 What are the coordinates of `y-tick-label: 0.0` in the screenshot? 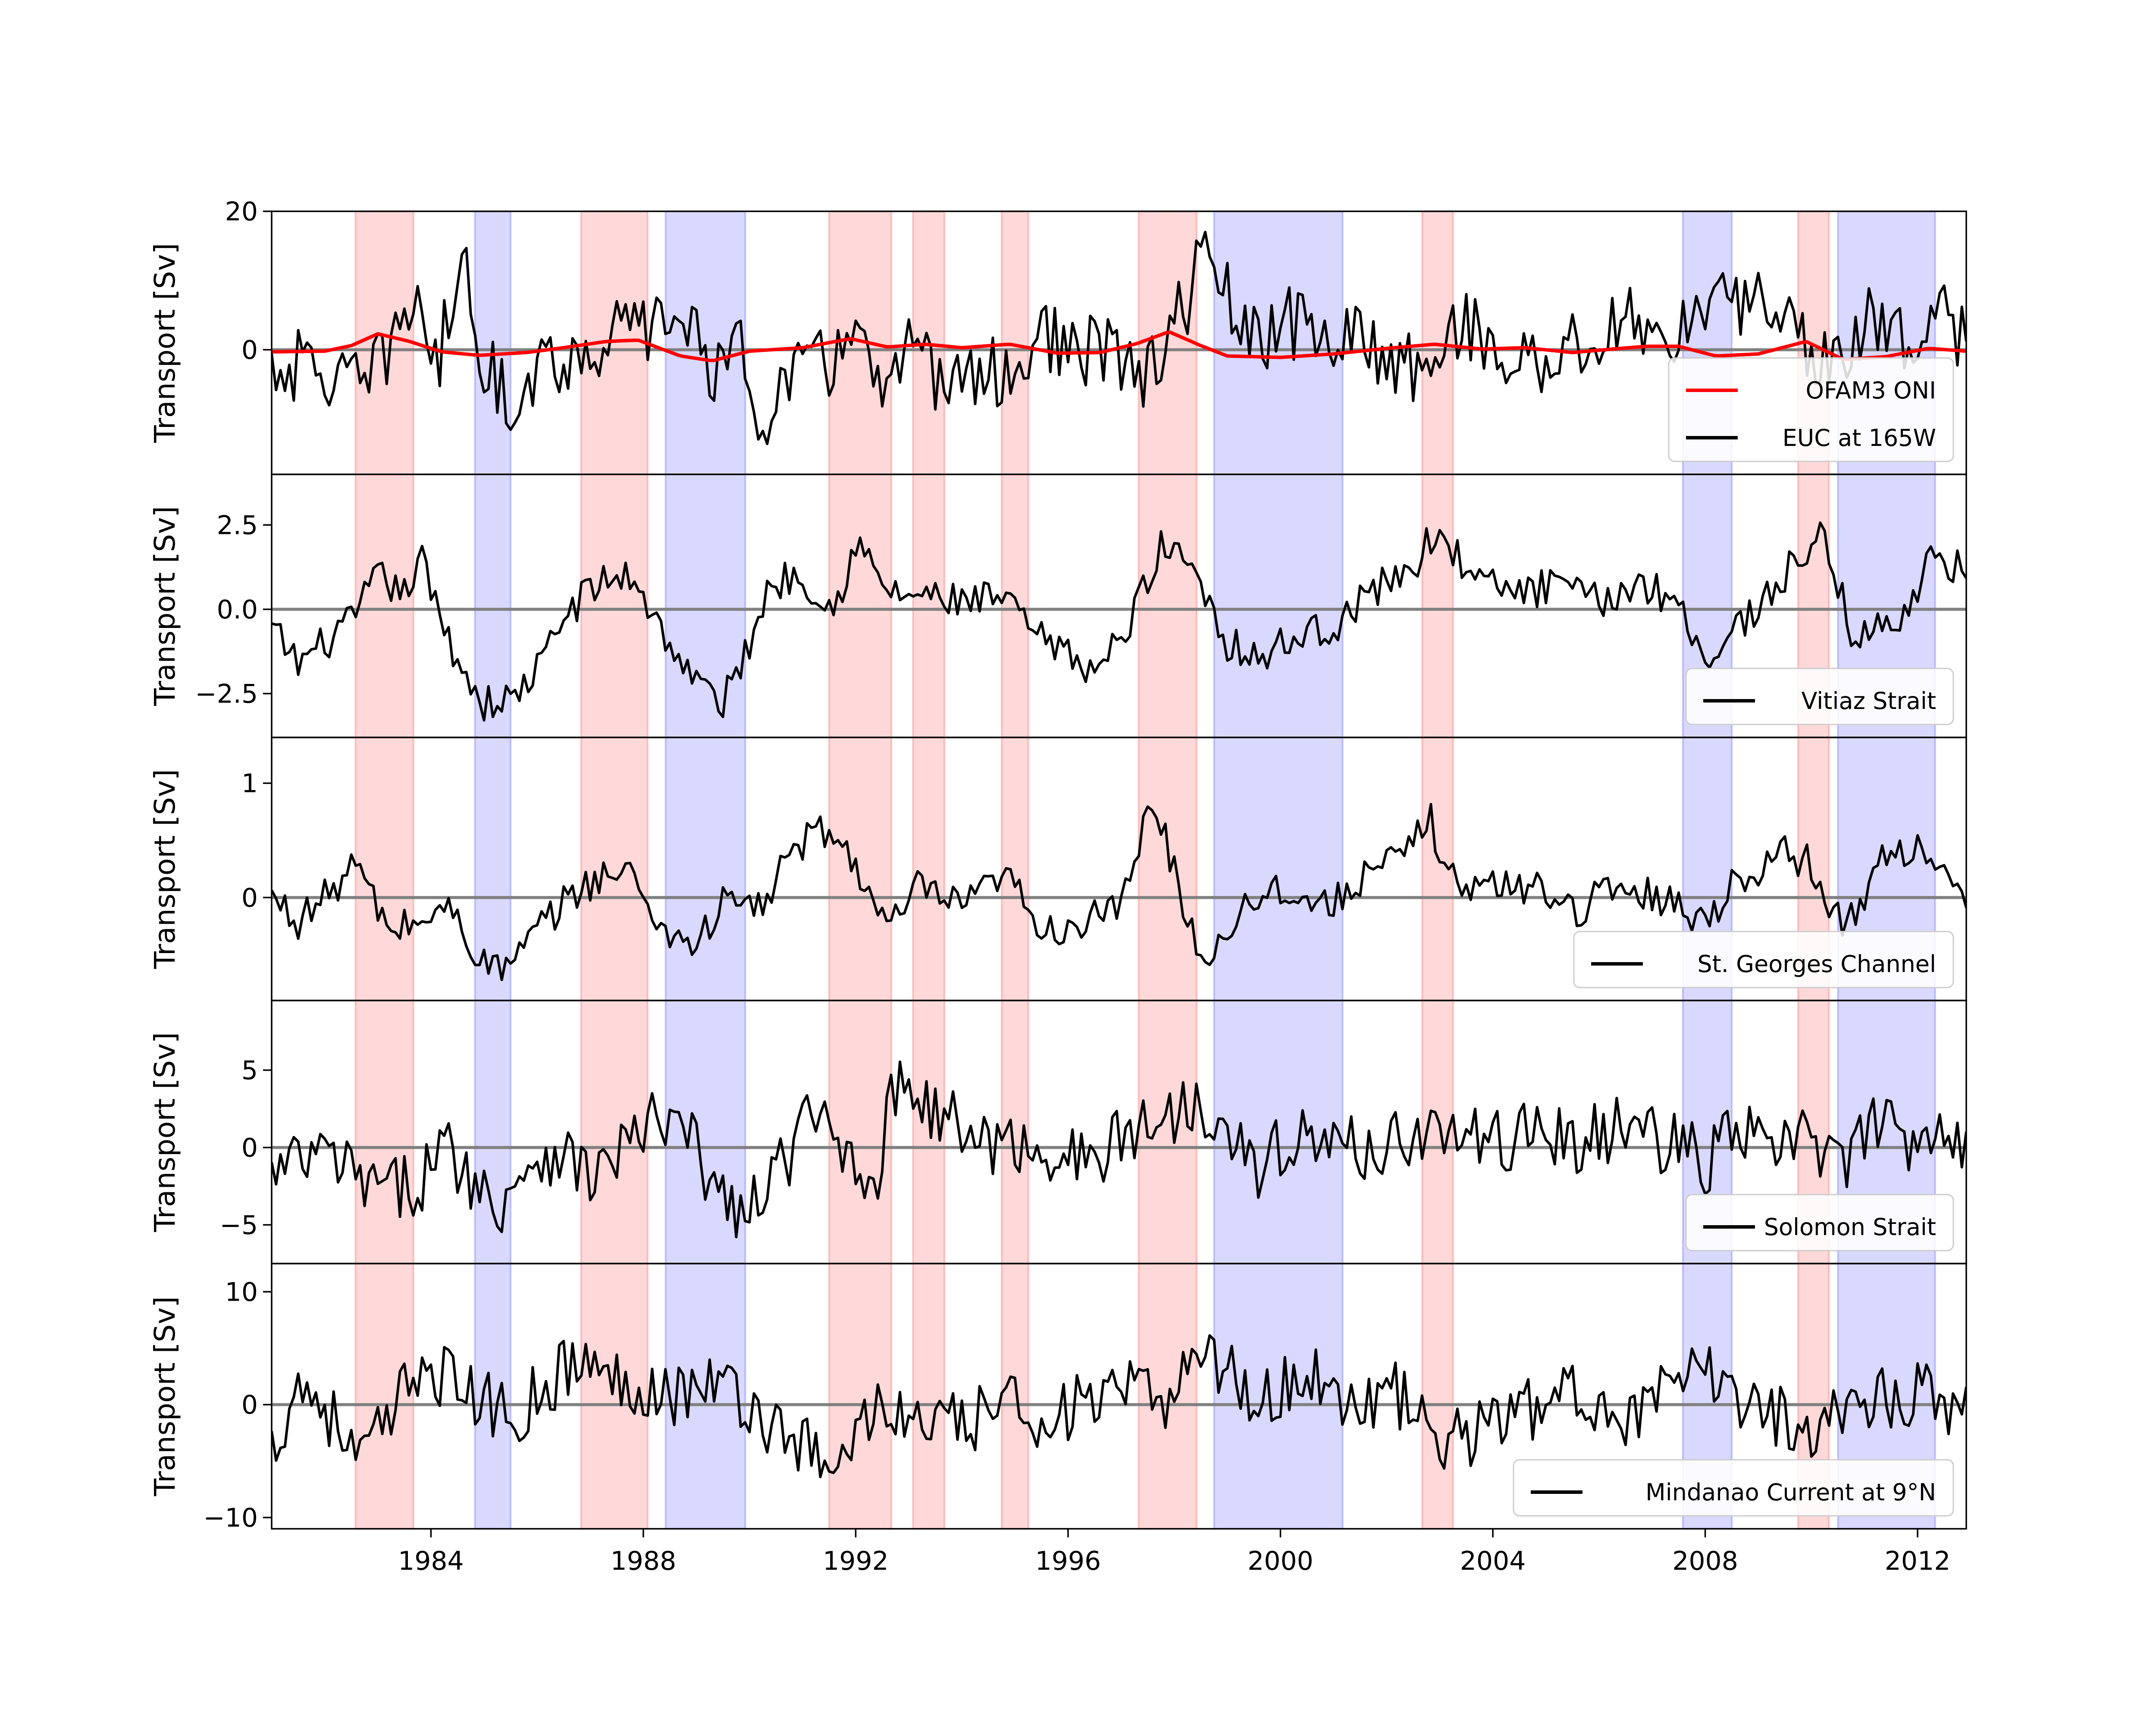 It's located at (238, 610).